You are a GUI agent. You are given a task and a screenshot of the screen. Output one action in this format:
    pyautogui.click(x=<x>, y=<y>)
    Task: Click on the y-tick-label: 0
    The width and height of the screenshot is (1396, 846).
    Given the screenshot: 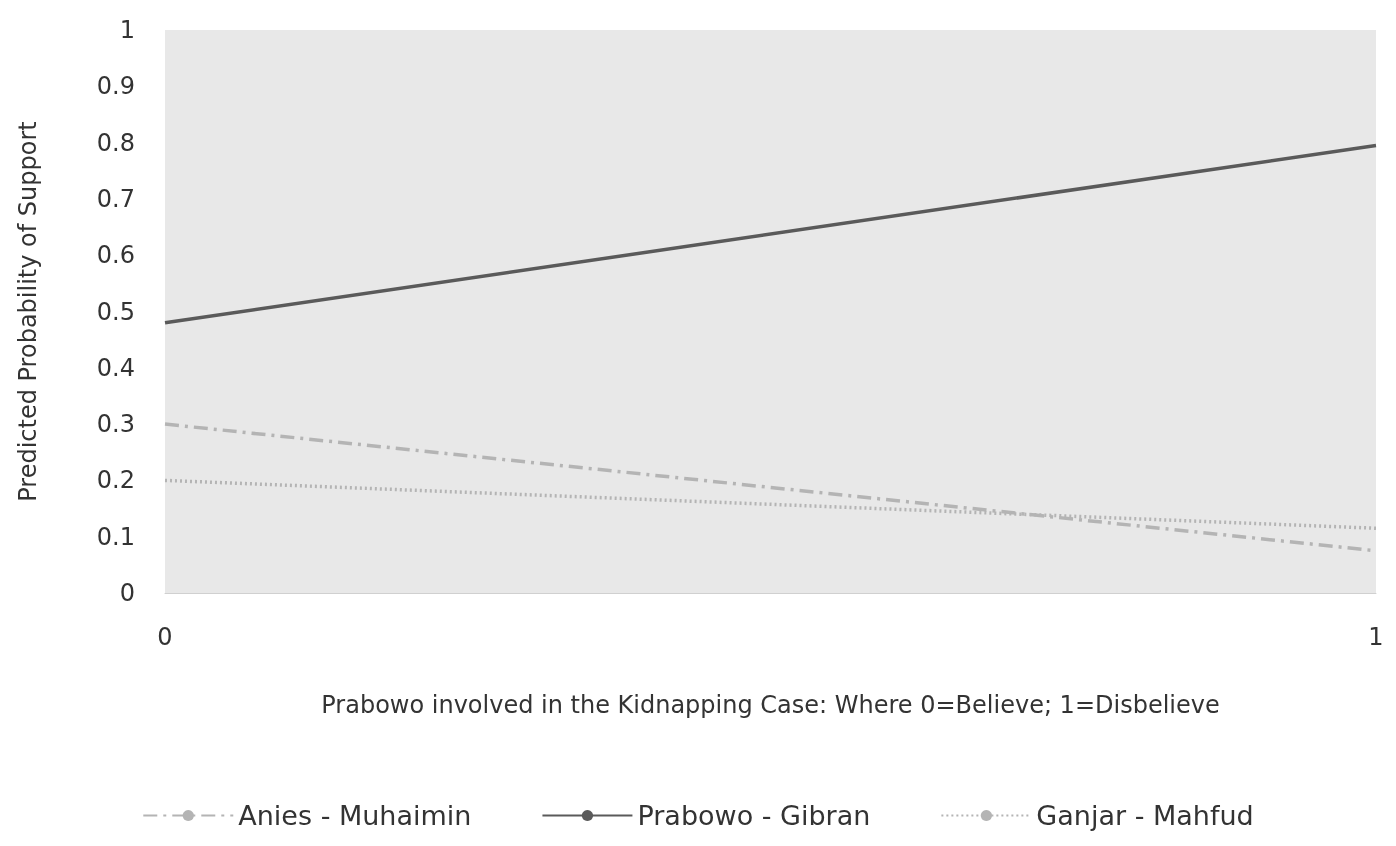 What is the action you would take?
    pyautogui.click(x=127, y=593)
    